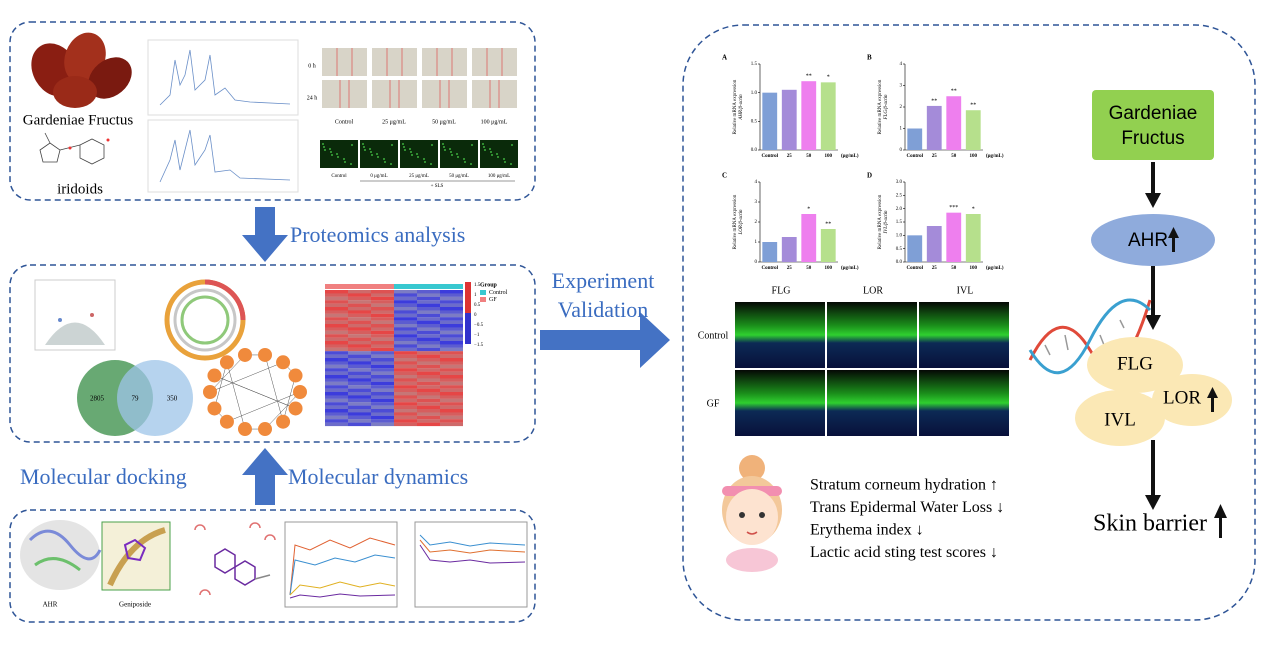 Image resolution: width=1267 pixels, height=645 pixels. What do you see at coordinates (95, 555) in the screenshot?
I see `docking-image` at bounding box center [95, 555].